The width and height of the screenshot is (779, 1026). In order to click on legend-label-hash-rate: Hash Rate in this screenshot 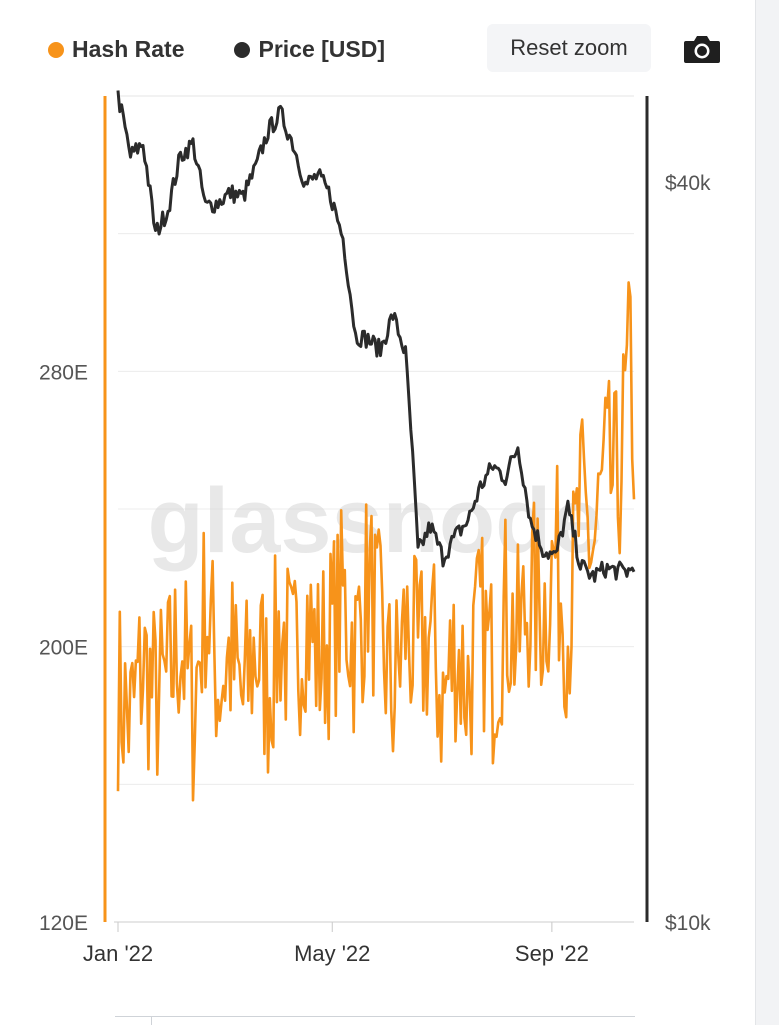, I will do `click(128, 49)`.